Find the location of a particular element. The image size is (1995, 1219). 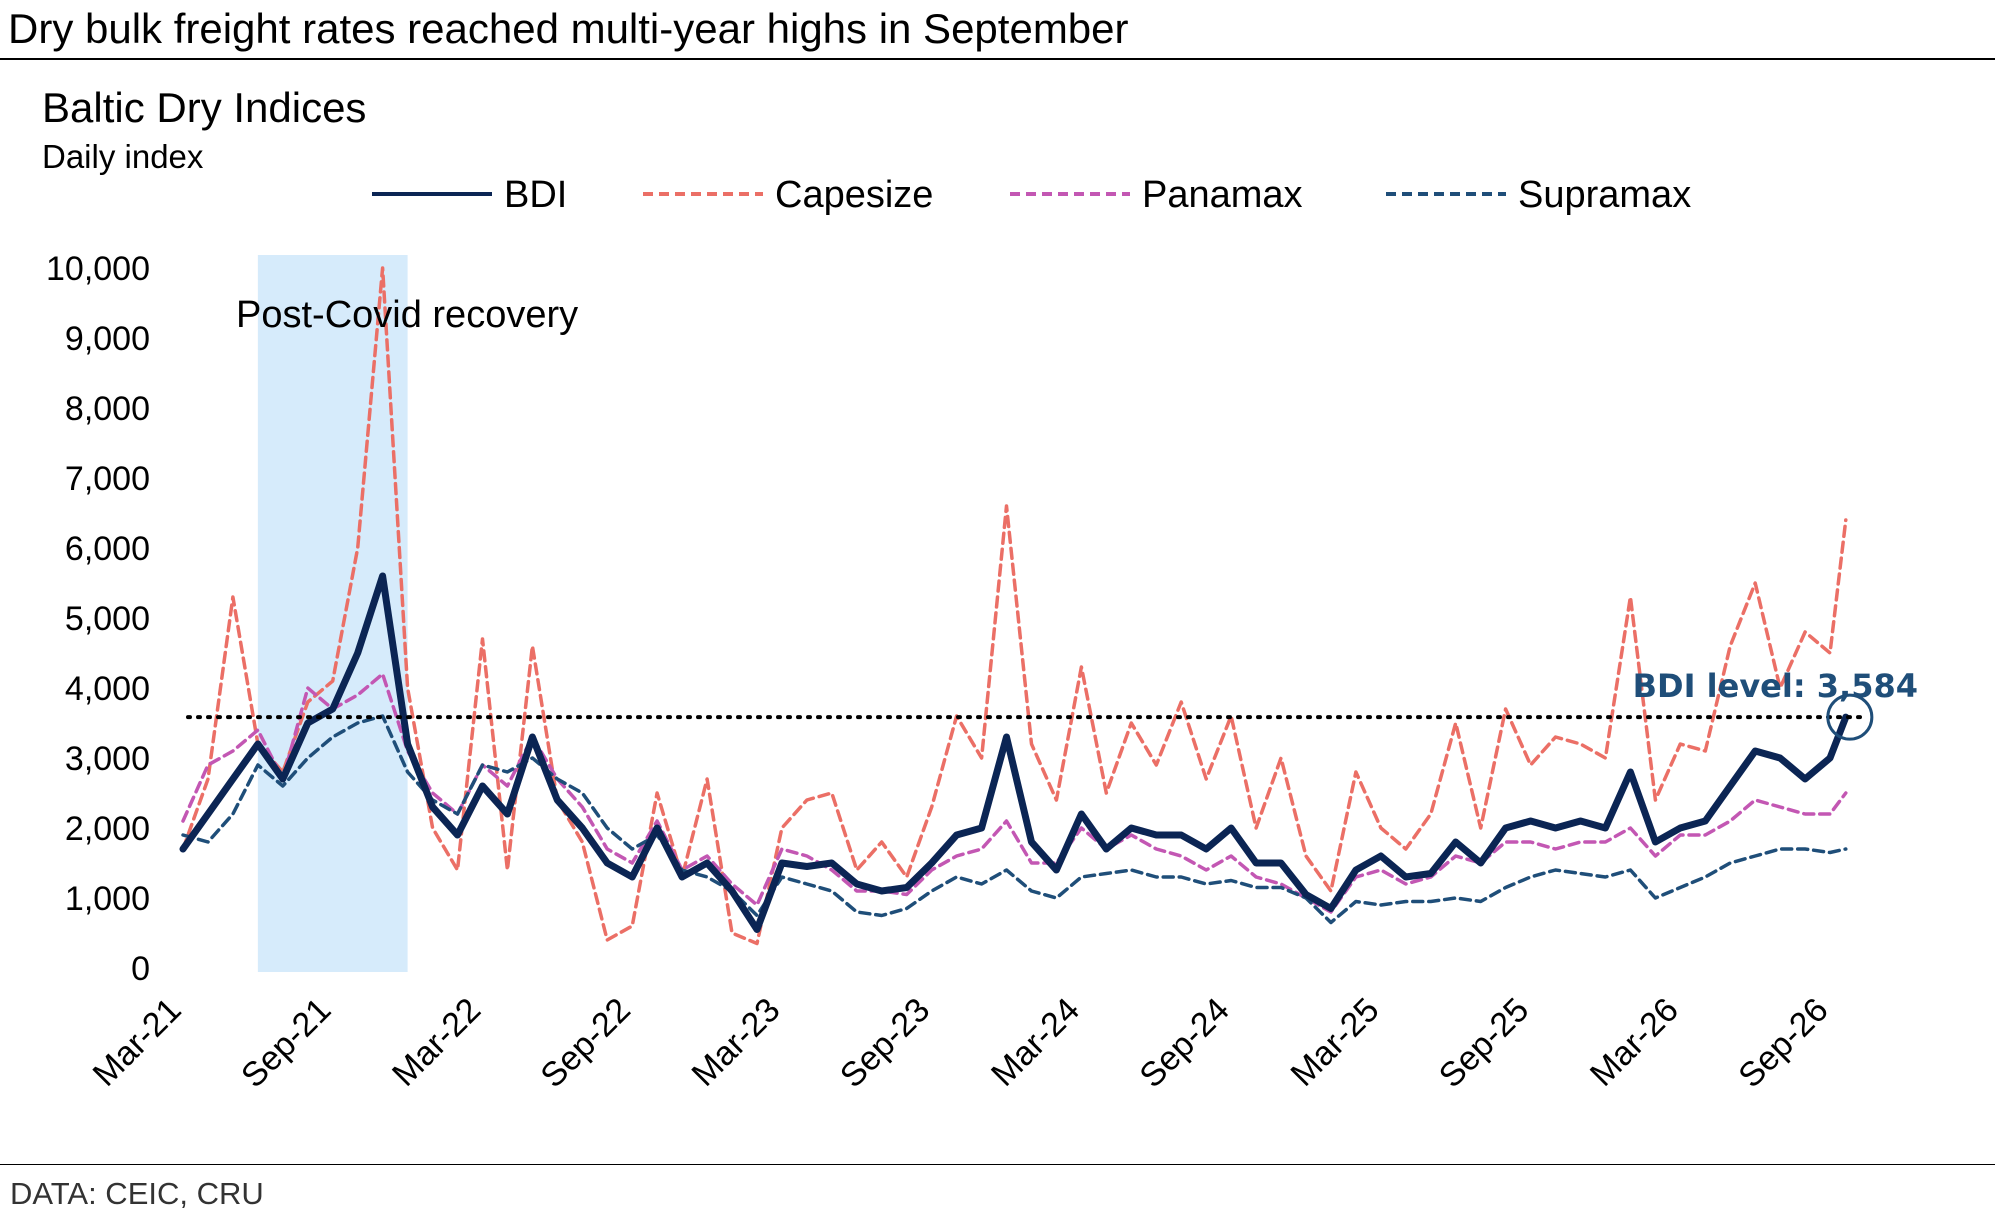

y-tick-label: 5,000 is located at coordinates (107, 619).